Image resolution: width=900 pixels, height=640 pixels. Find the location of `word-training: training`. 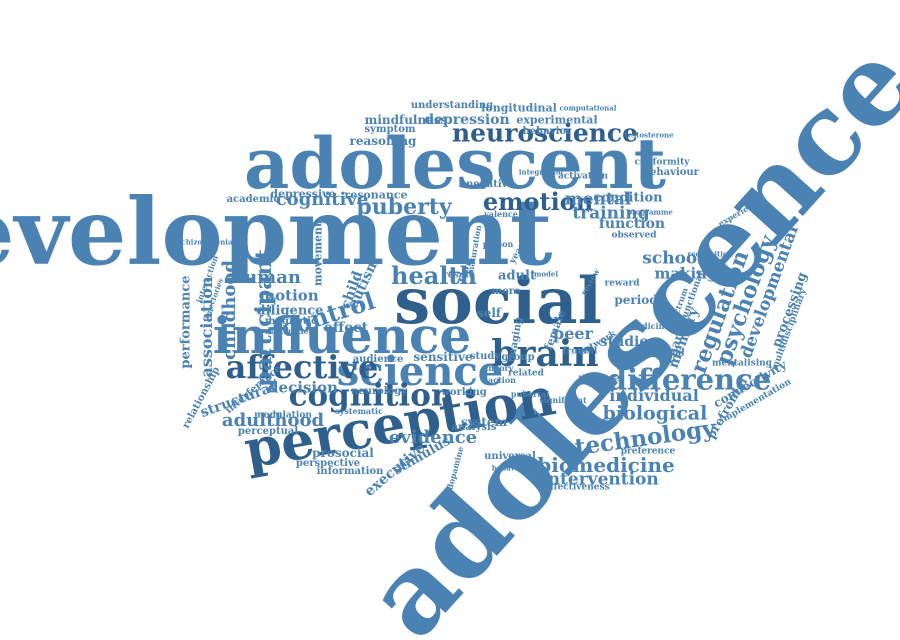

word-training: training is located at coordinates (611, 213).